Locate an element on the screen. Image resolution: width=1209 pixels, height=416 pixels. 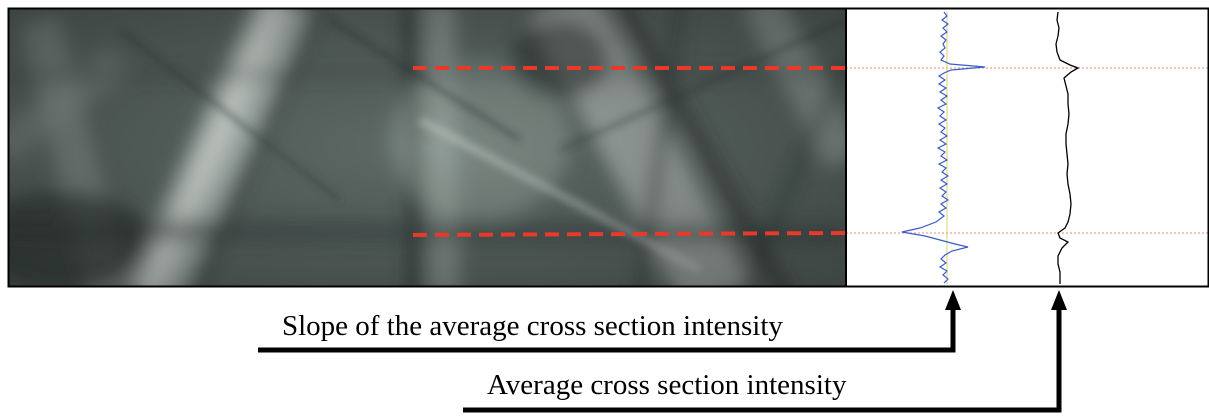
band-marker-bottom is located at coordinates (629, 234).